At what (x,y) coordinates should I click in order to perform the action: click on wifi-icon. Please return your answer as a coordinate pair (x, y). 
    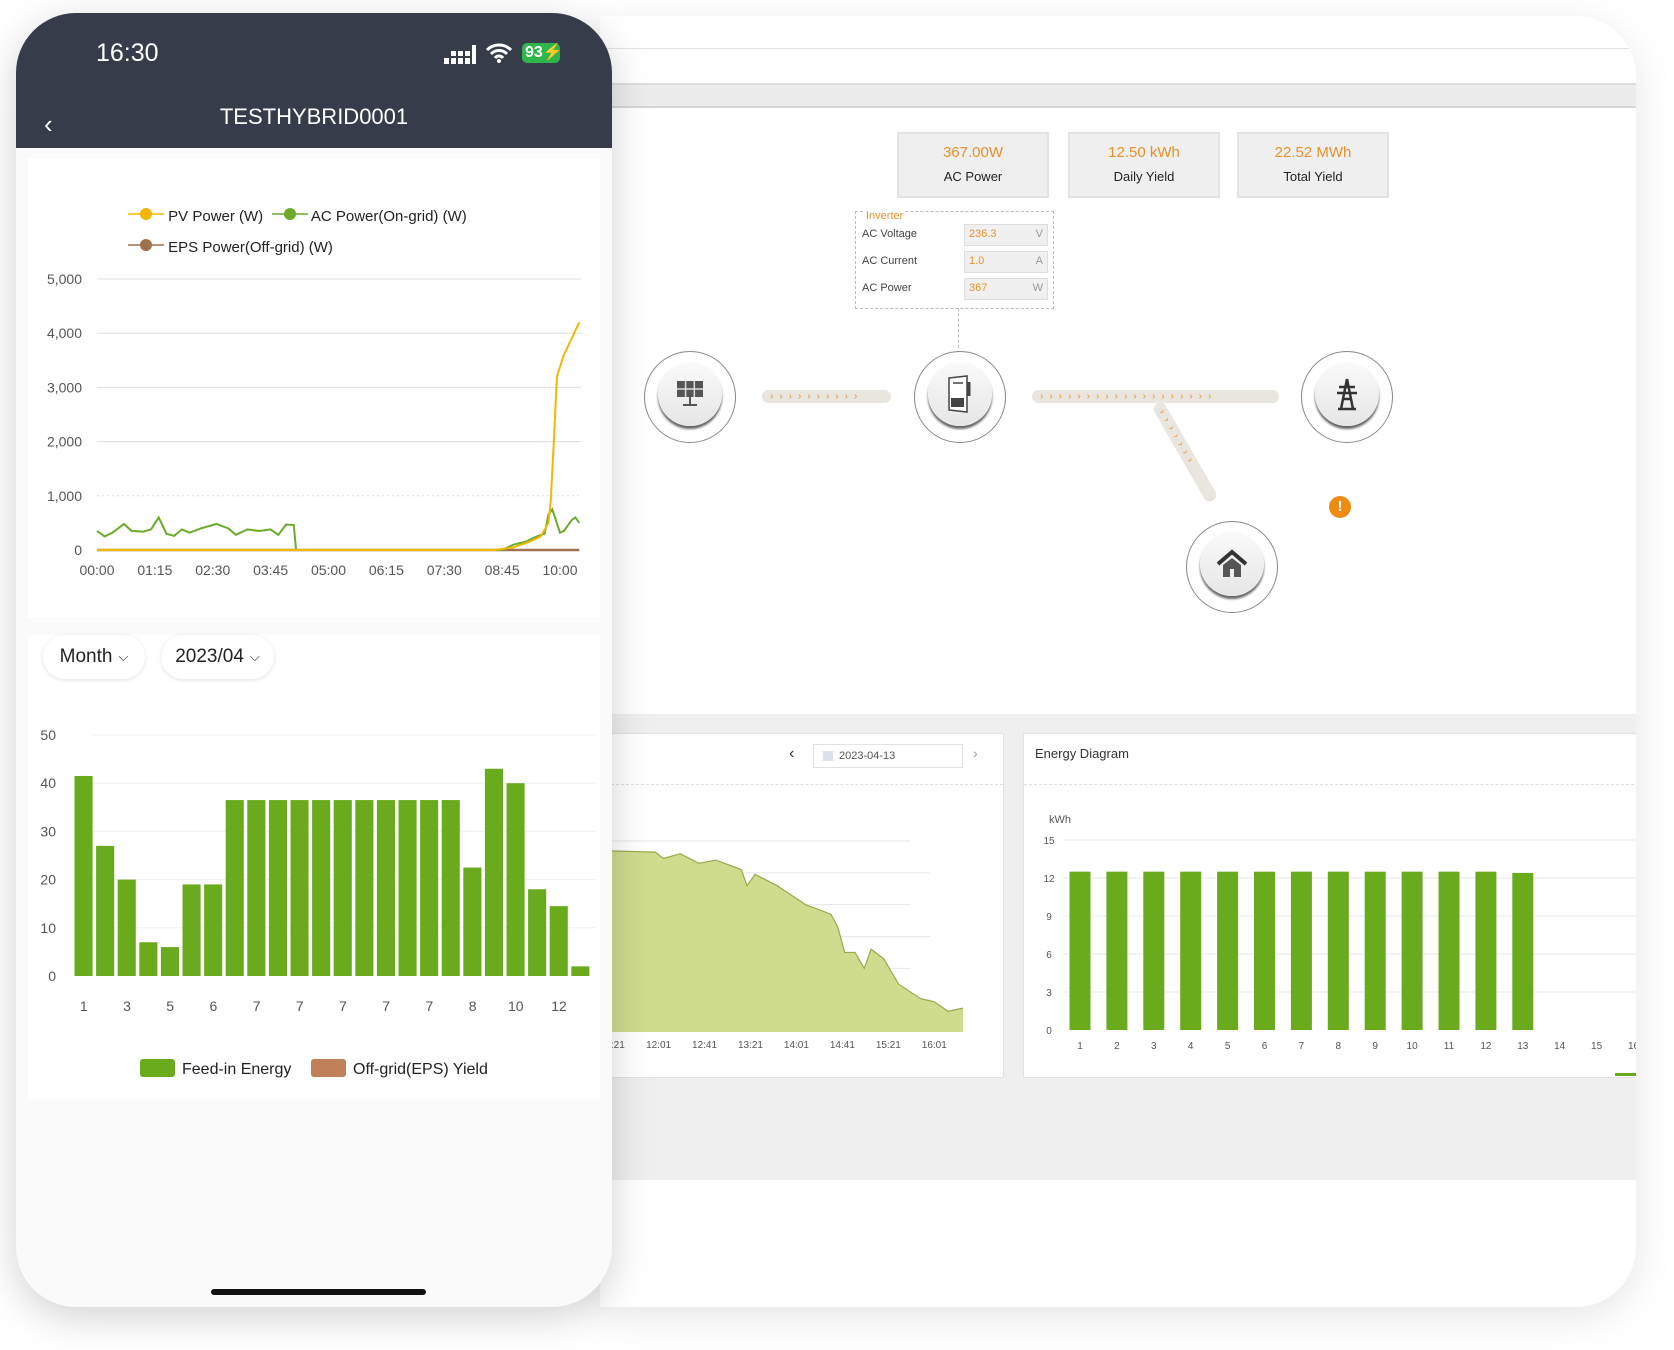
    Looking at the image, I should click on (499, 53).